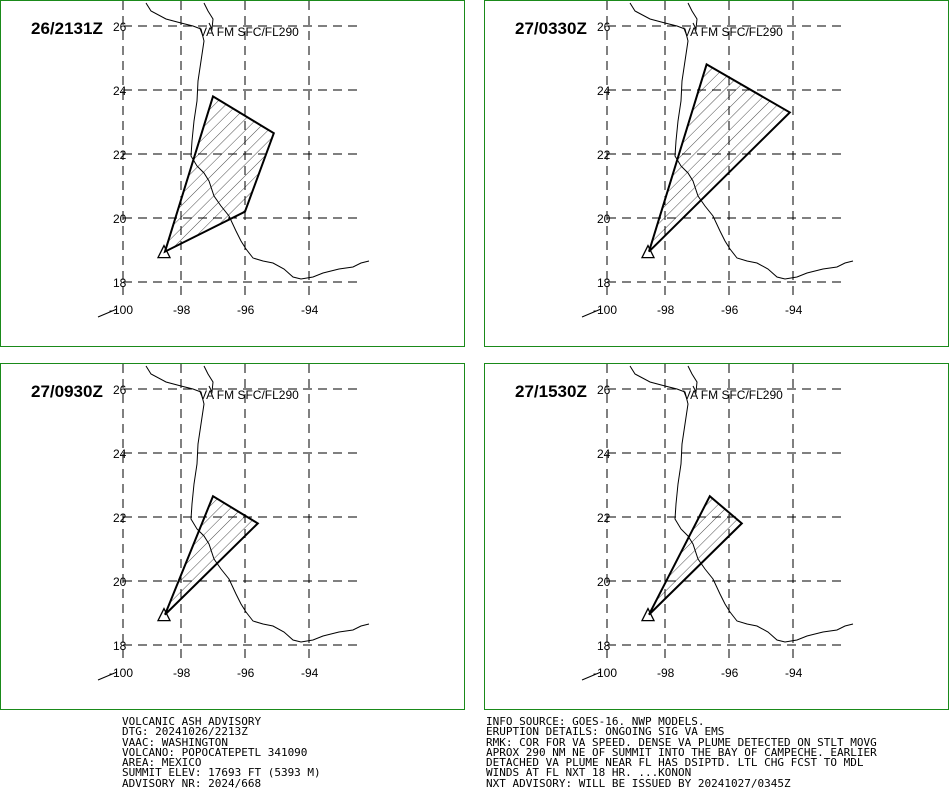 This screenshot has width=950, height=812. What do you see at coordinates (185, 732) in the screenshot?
I see `advisory-line: DTG: 20241026/2213Z` at bounding box center [185, 732].